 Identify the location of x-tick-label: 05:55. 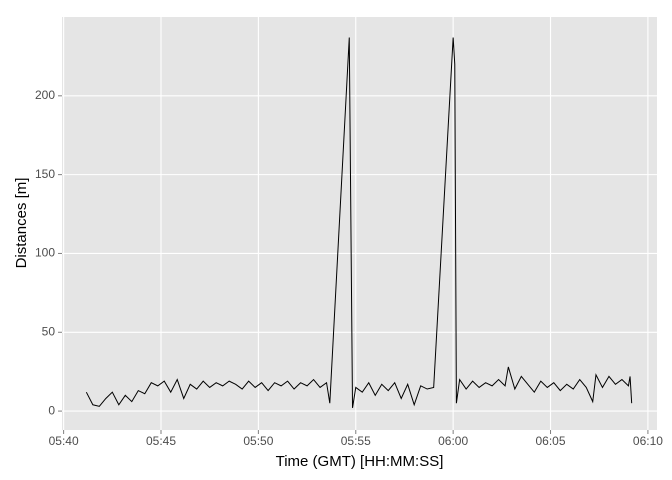
(356, 441).